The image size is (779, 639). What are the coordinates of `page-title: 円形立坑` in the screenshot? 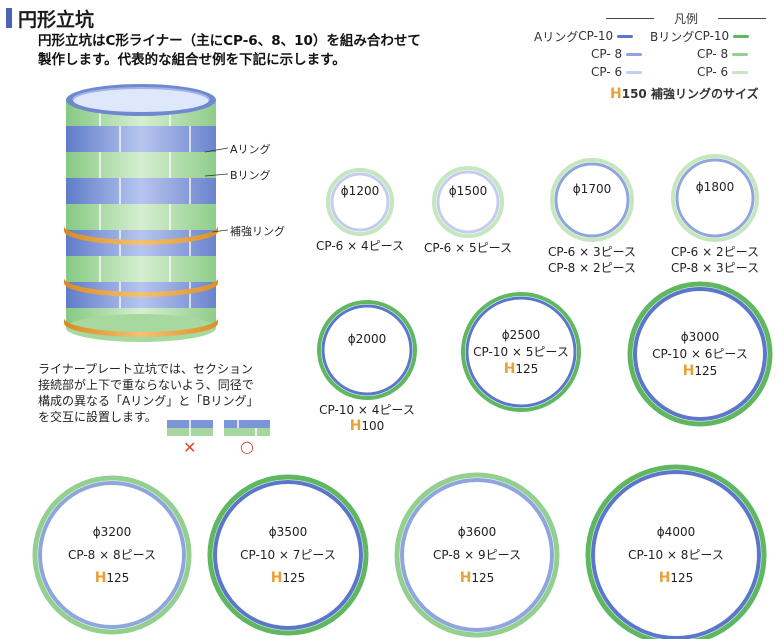 It's located at (56, 20).